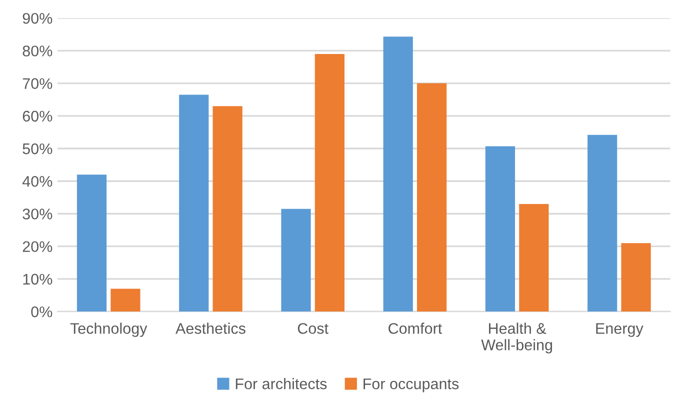  Describe the element at coordinates (37, 18) in the screenshot. I see `y-tick-label: 90%` at that location.